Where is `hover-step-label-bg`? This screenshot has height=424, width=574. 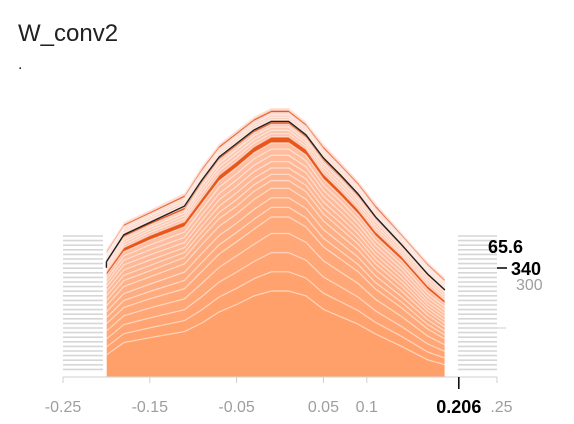
hover-step-label-bg is located at coordinates (531, 267).